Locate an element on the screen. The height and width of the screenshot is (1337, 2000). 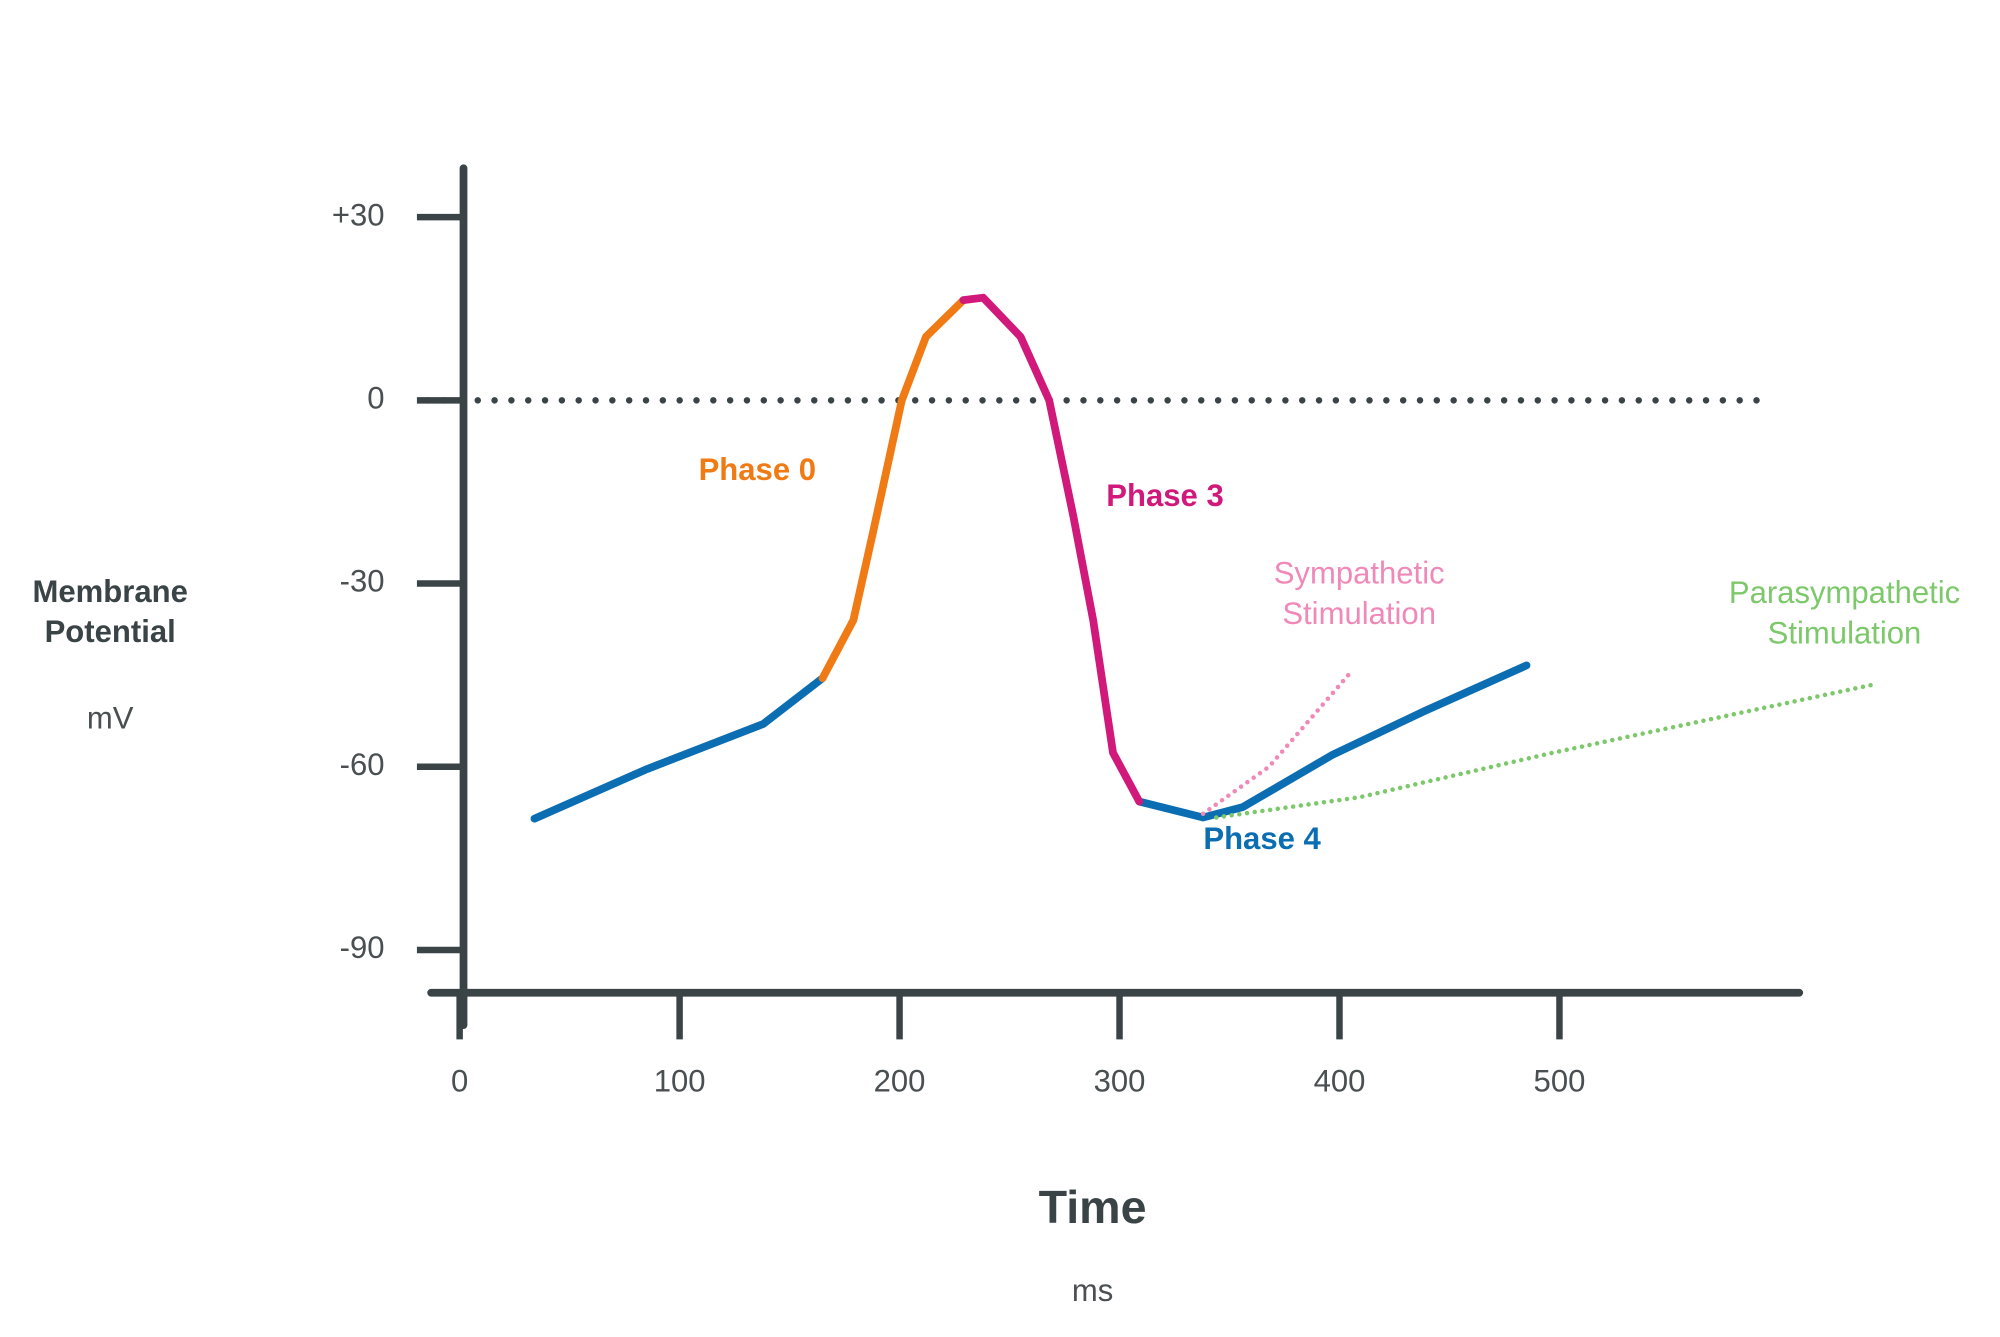
y-axis-title: Membrane Potential is located at coordinates (110, 612).